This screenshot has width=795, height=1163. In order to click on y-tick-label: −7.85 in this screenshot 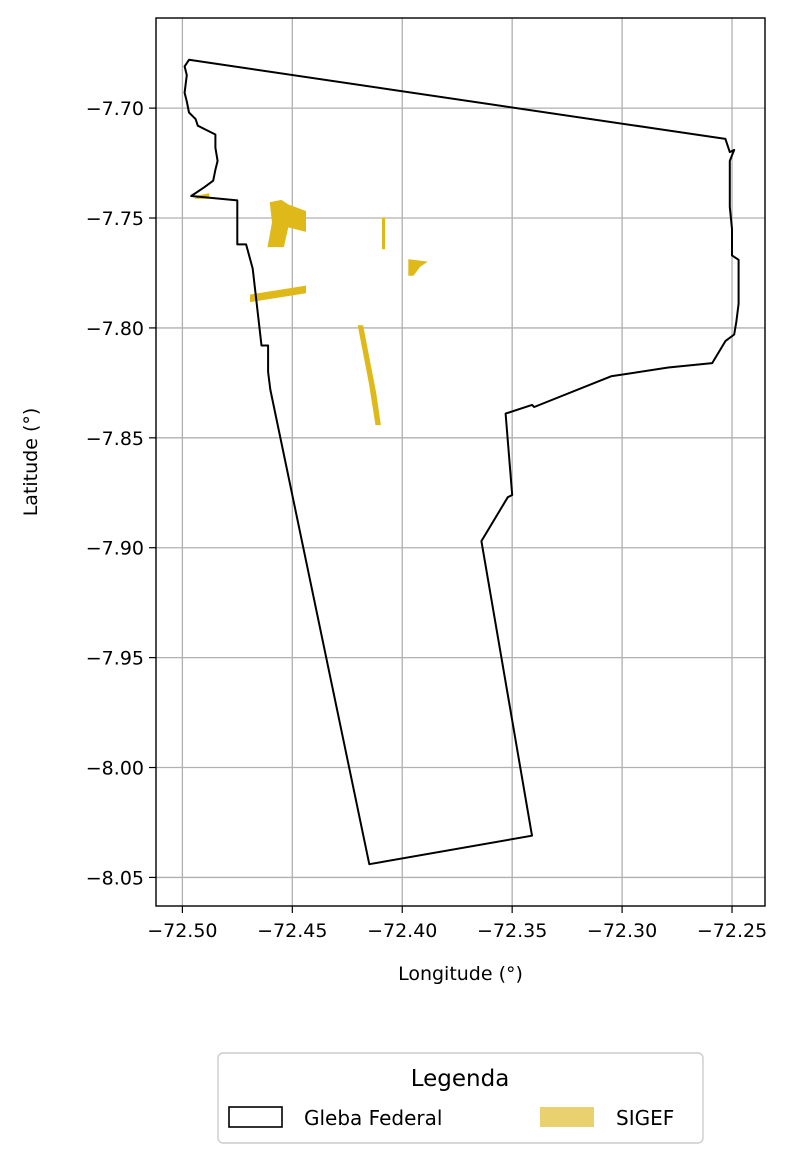, I will do `click(115, 439)`.